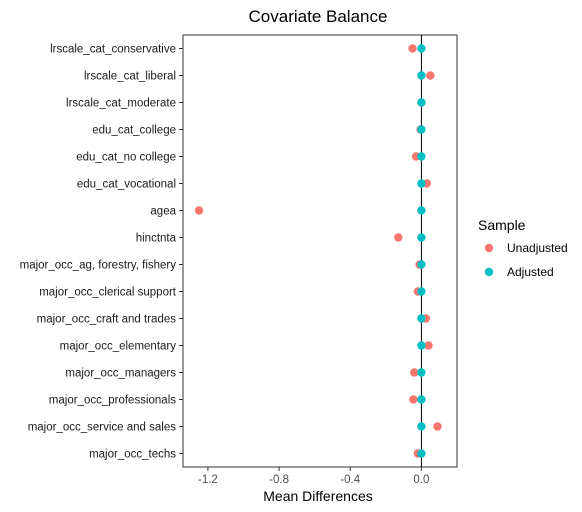 The image size is (582, 512). I want to click on y-tick-label: major_occ_service and sales, so click(102, 428).